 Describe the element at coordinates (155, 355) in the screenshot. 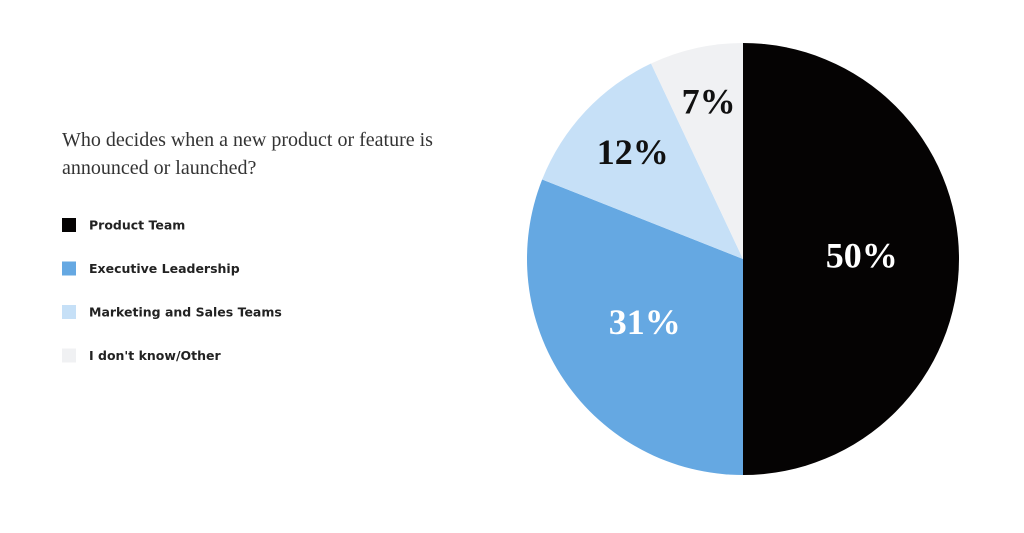

I see `legend-label: I don't know/Other` at that location.